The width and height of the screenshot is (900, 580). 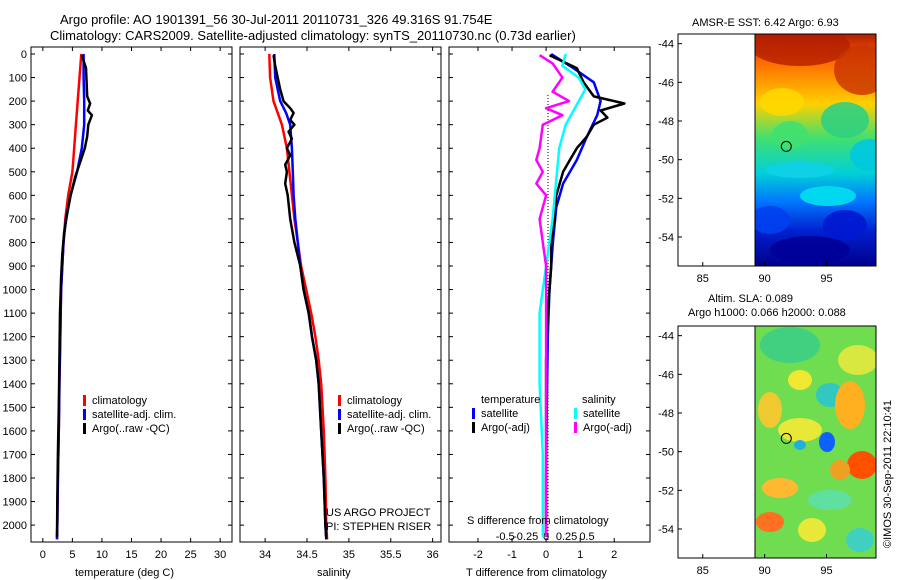 I want to click on sla-map-axes: 85 90 95 -44 -46 -48 -50 -52 -54, so click(x=745, y=454).